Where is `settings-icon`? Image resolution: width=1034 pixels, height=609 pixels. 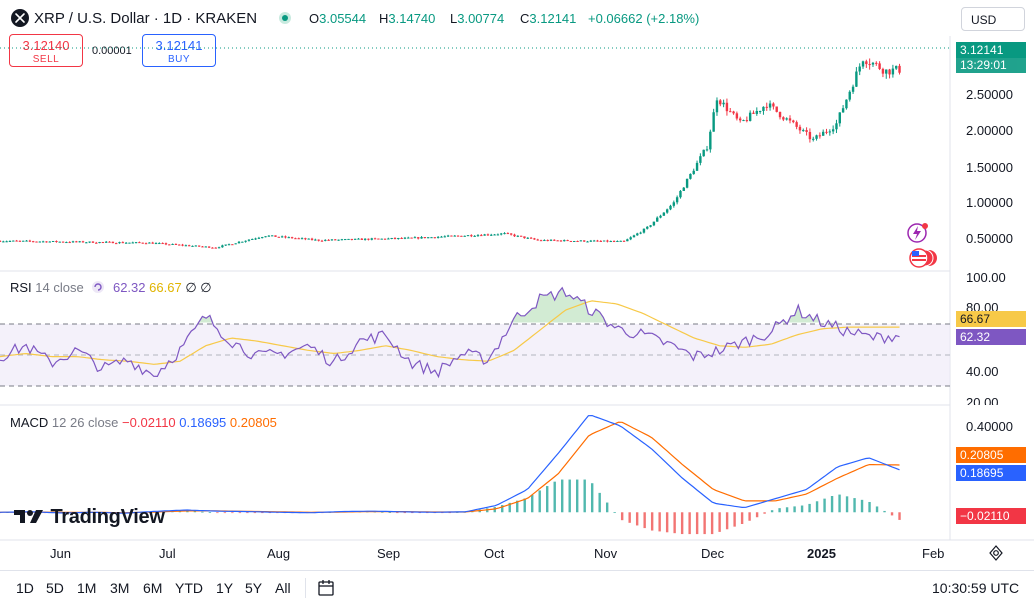
settings-icon is located at coordinates (996, 553).